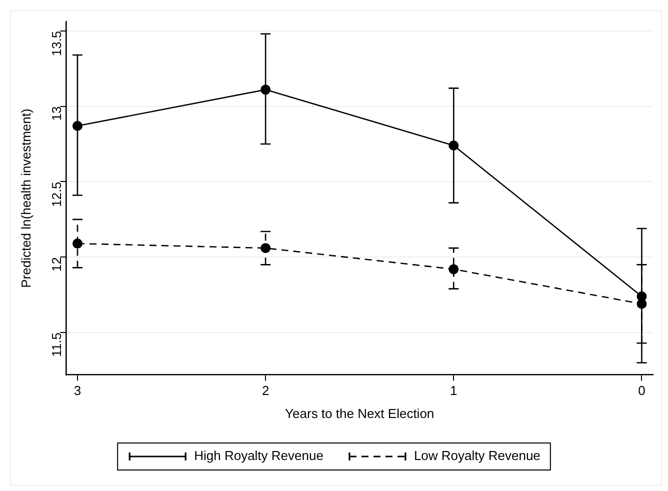  Describe the element at coordinates (259, 456) in the screenshot. I see `legend-label: High Royalty Revenue` at that location.